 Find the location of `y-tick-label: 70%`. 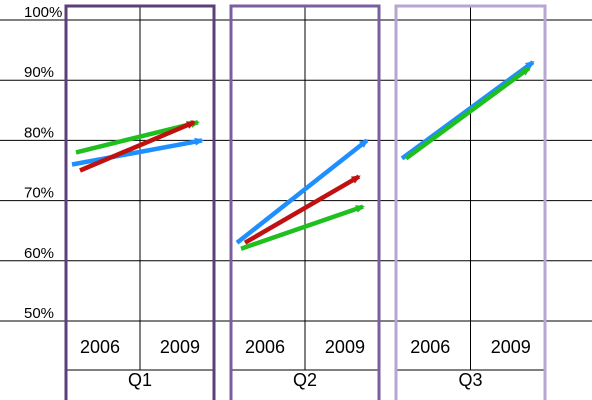

y-tick-label: 70% is located at coordinates (39, 193).